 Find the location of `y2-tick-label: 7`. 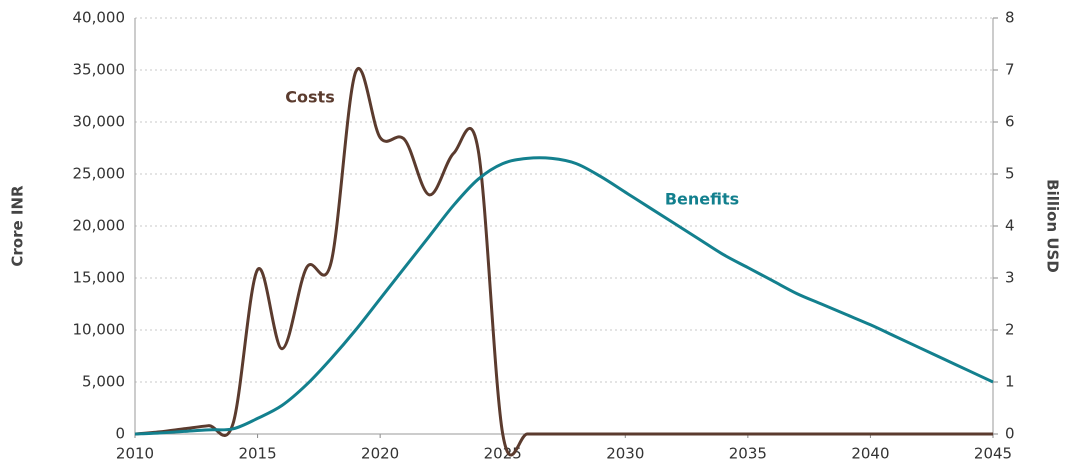

y2-tick-label: 7 is located at coordinates (1010, 70).